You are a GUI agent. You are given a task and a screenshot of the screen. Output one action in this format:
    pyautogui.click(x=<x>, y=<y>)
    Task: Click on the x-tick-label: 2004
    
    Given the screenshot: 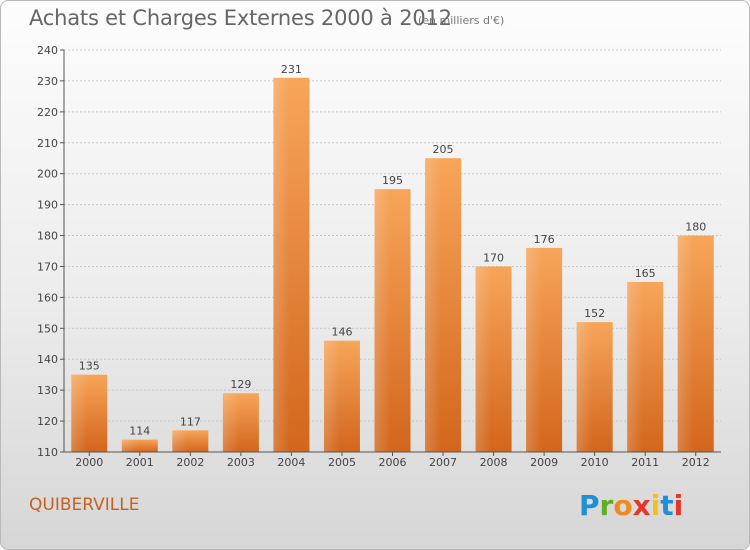 What is the action you would take?
    pyautogui.click(x=291, y=462)
    